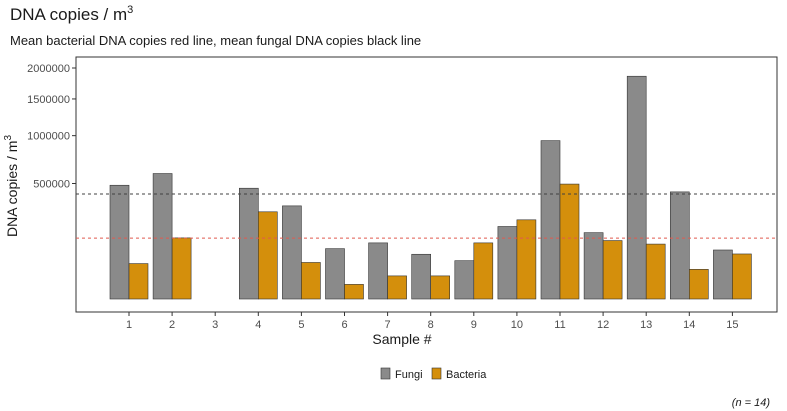 Image resolution: width=787 pixels, height=411 pixels. Describe the element at coordinates (51, 185) in the screenshot. I see `y-tick-label: 500000` at that location.